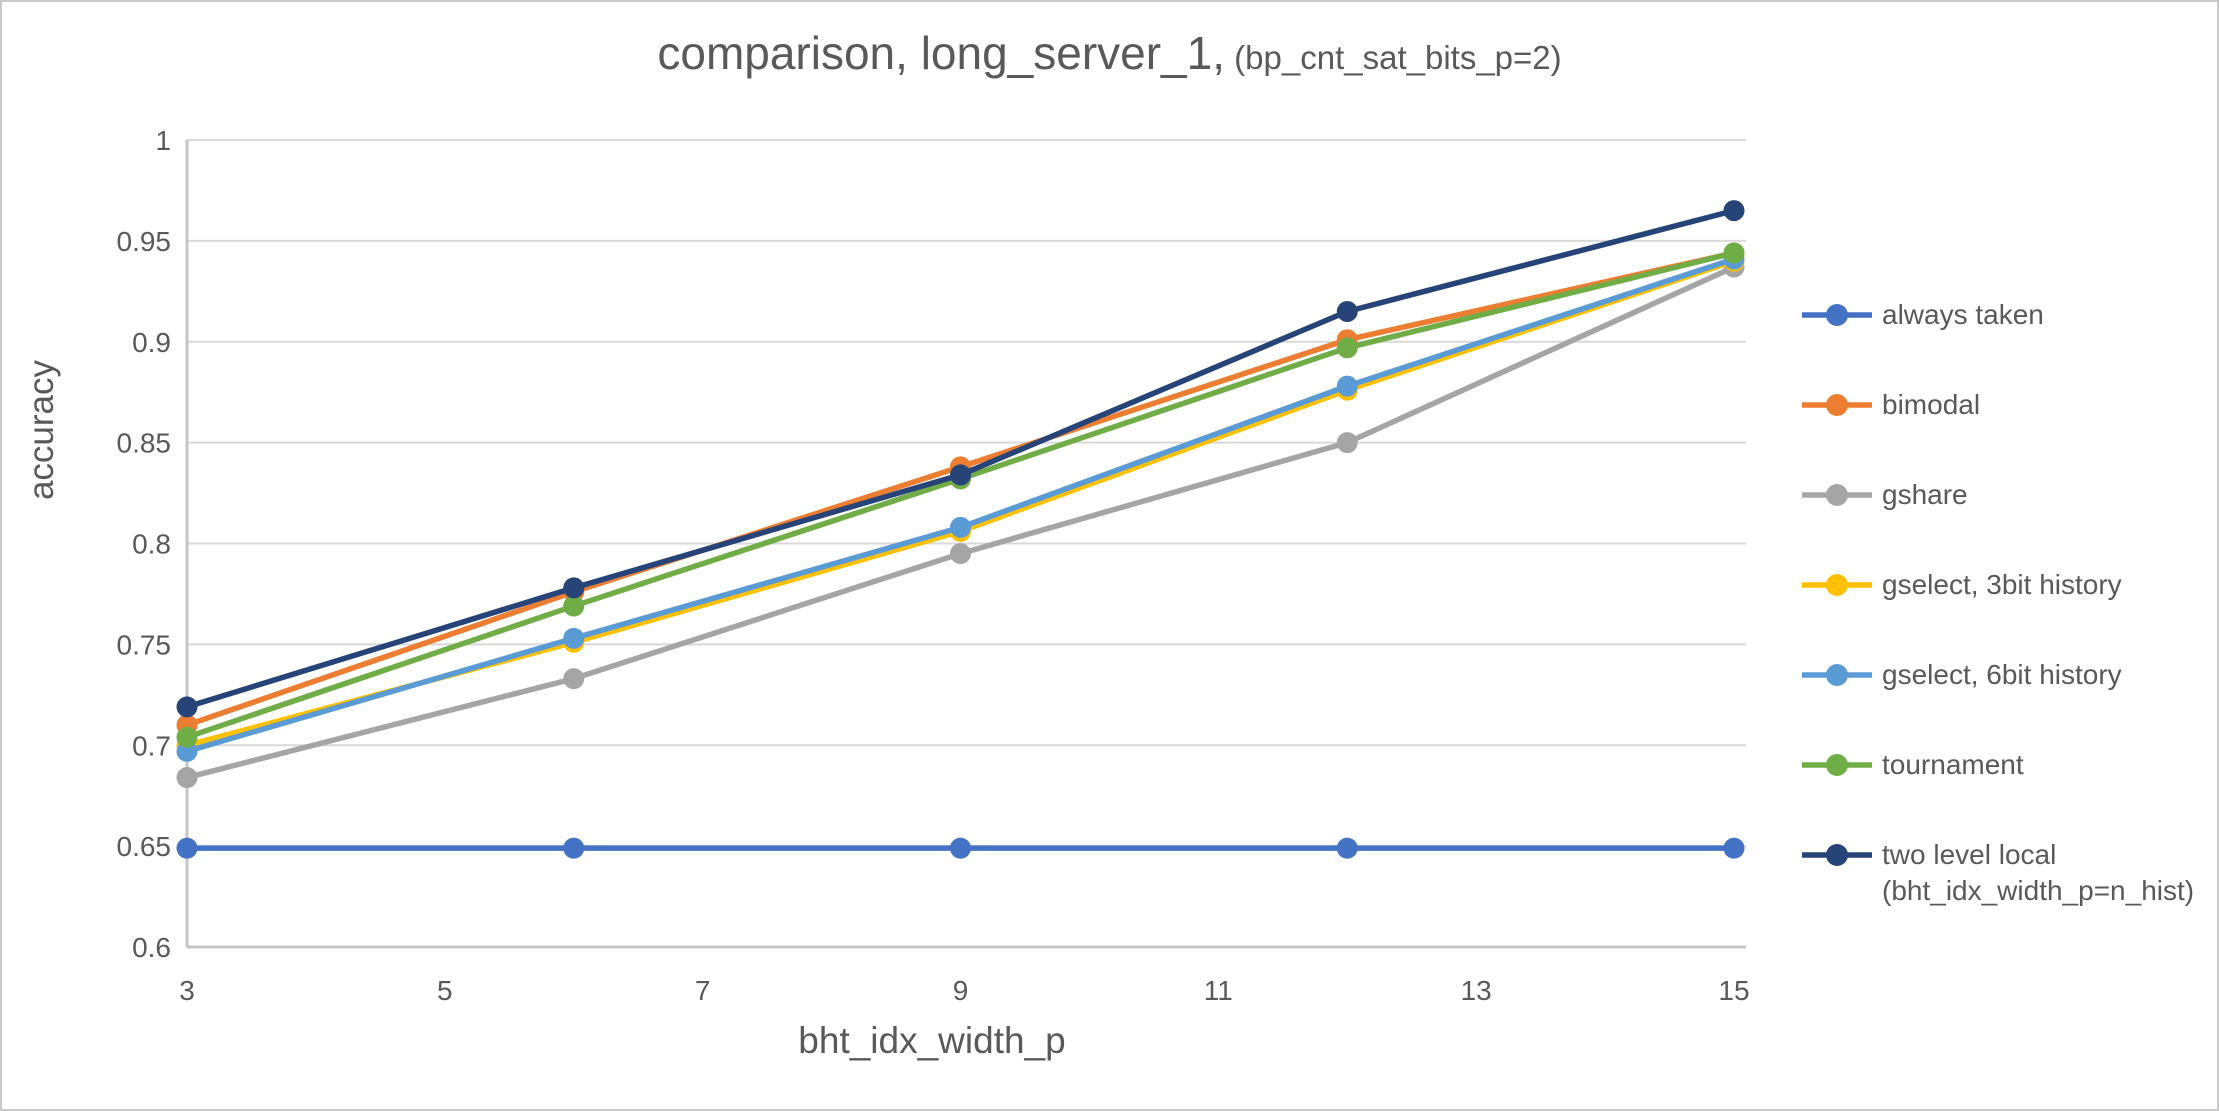 This screenshot has width=2219, height=1111. I want to click on legend-label: gshare, so click(1925, 494).